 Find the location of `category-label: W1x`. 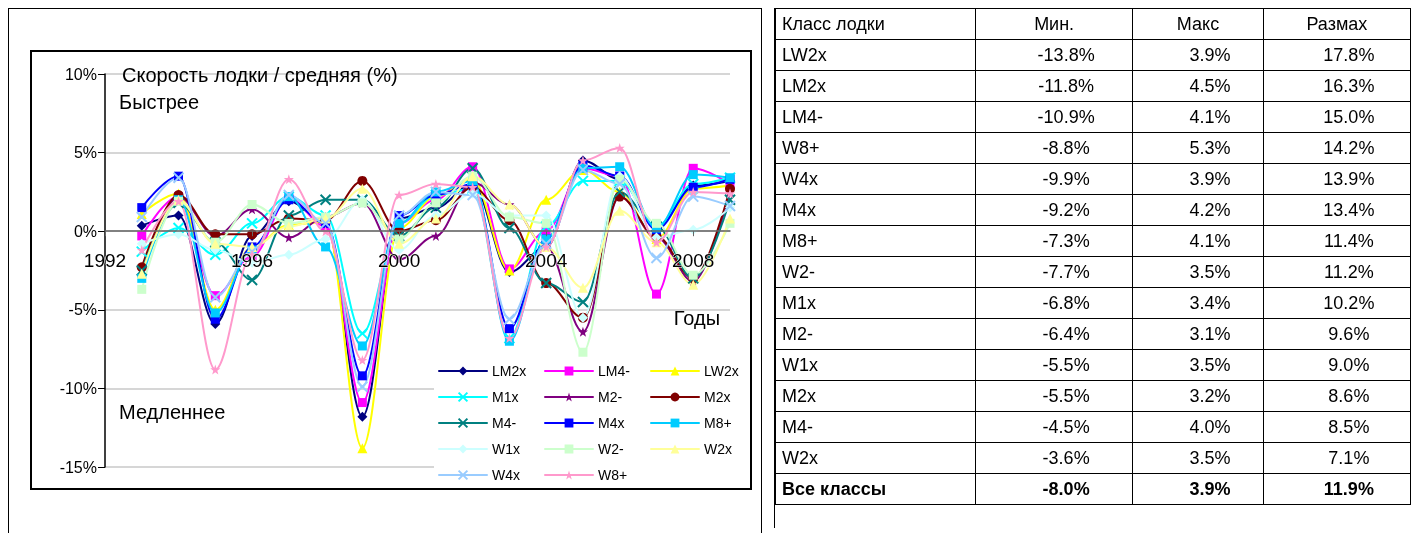

category-label: W1x is located at coordinates (875, 365).